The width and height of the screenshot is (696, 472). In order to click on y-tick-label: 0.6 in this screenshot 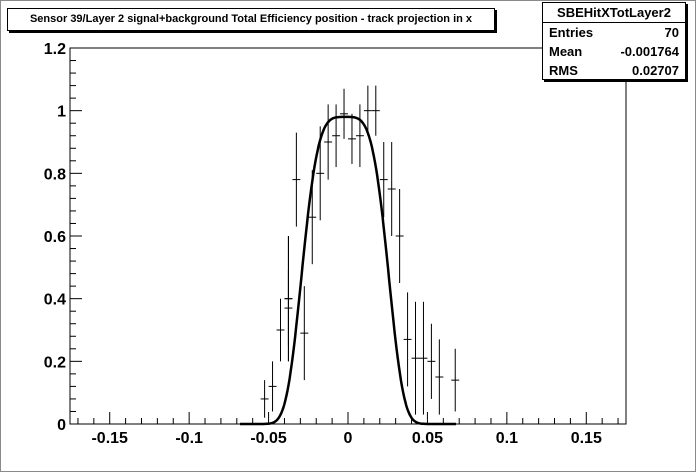, I will do `click(55, 237)`.